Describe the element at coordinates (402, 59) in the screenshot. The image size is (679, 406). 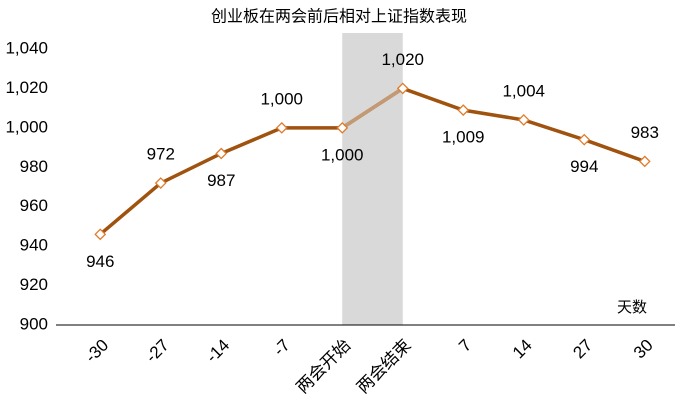
I see `data-label: 1,020` at that location.